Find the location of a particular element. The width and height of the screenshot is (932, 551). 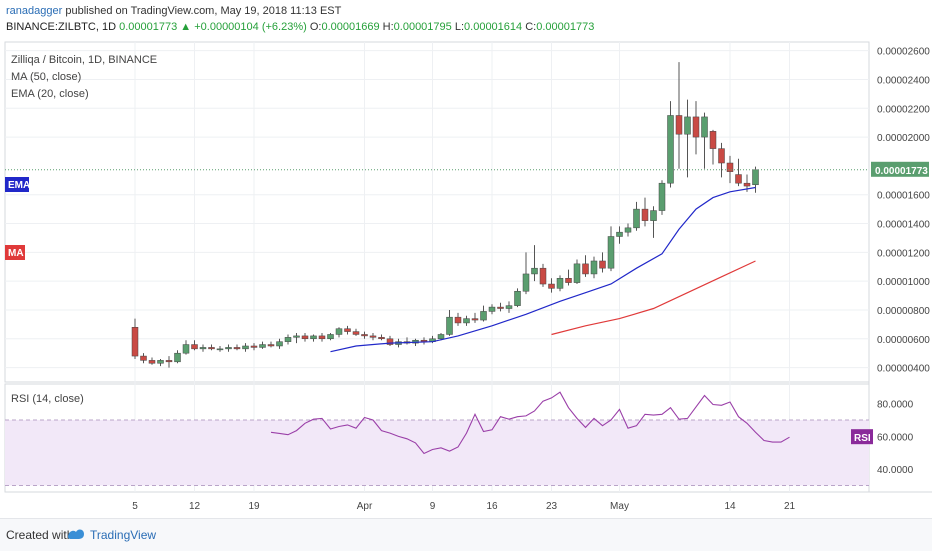

legend-rsi: RSI (14, close) is located at coordinates (47, 399).